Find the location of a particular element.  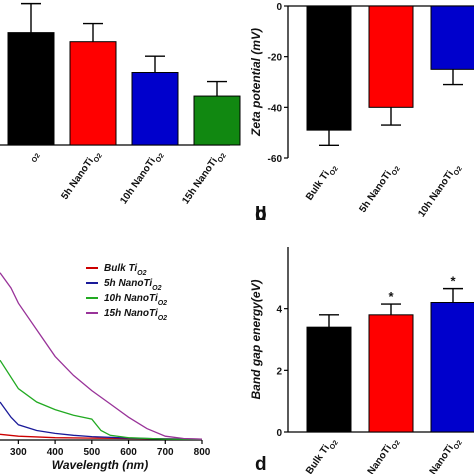

y-axis-label: Band gap energy(eV) is located at coordinates (256, 339).